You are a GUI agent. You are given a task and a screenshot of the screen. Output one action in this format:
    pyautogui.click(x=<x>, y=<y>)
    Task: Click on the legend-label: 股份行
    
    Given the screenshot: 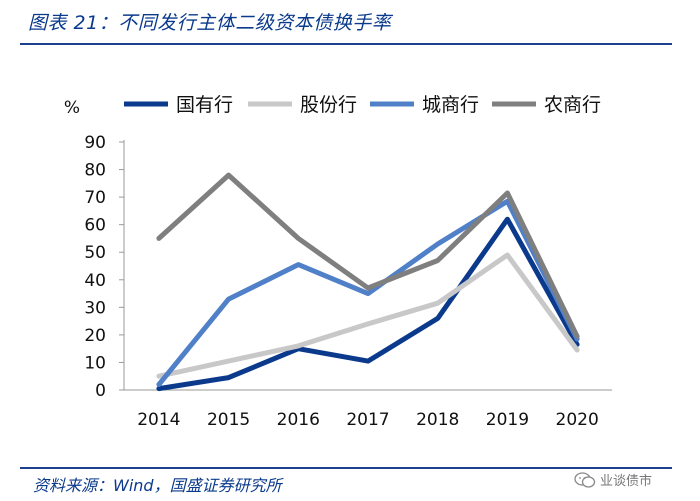 What is the action you would take?
    pyautogui.click(x=328, y=105)
    